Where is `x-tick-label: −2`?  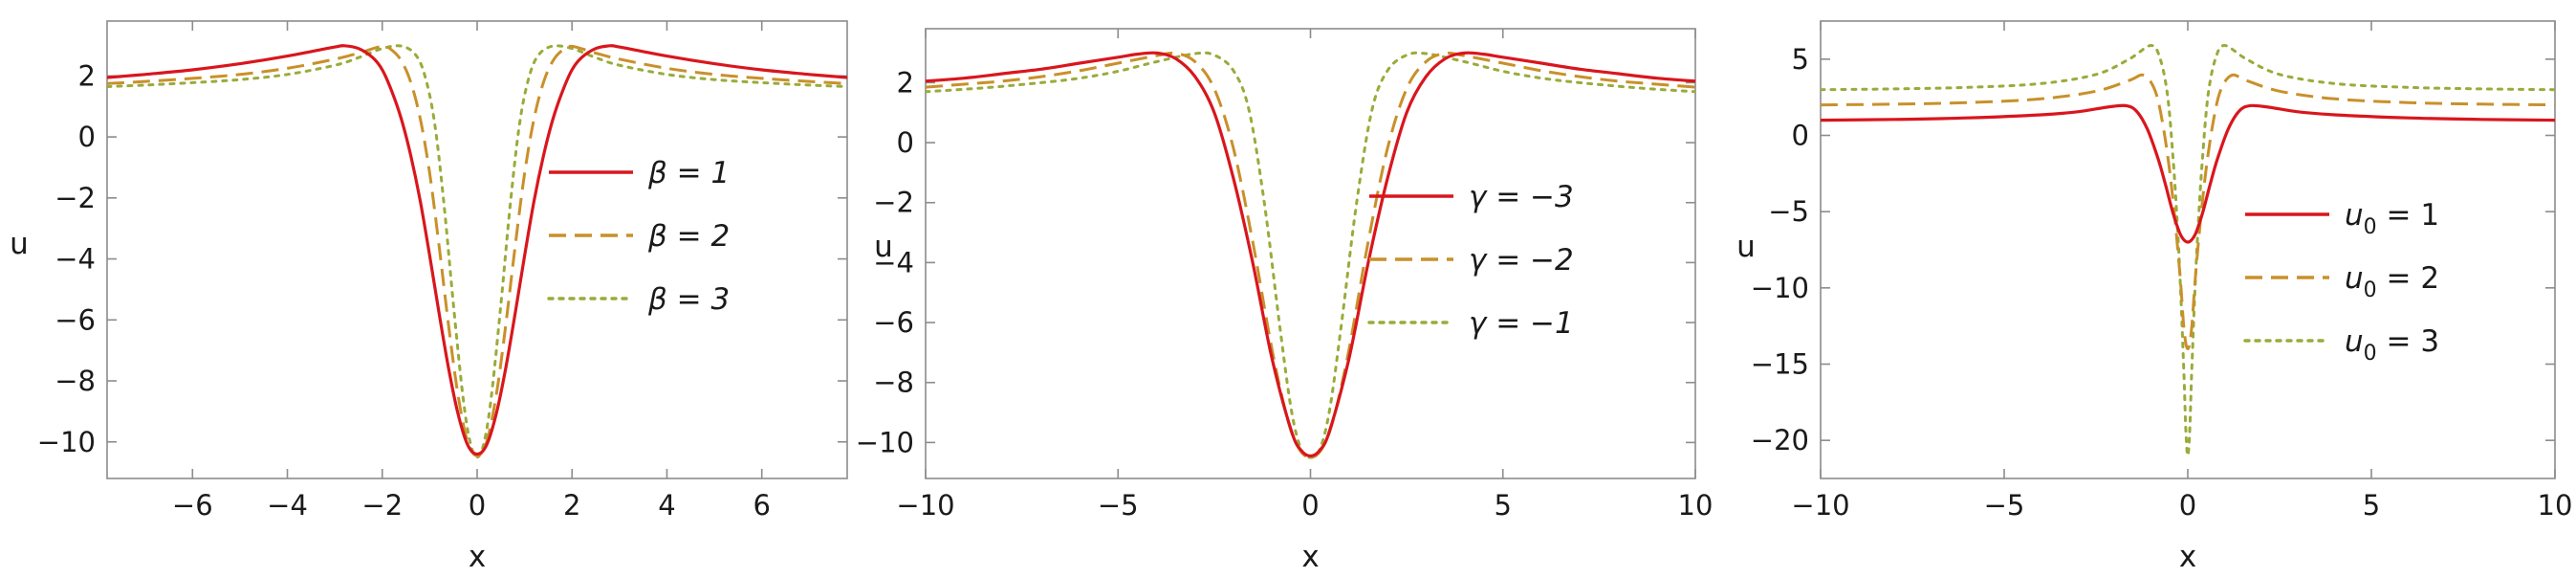
x-tick-label: −2 is located at coordinates (382, 505).